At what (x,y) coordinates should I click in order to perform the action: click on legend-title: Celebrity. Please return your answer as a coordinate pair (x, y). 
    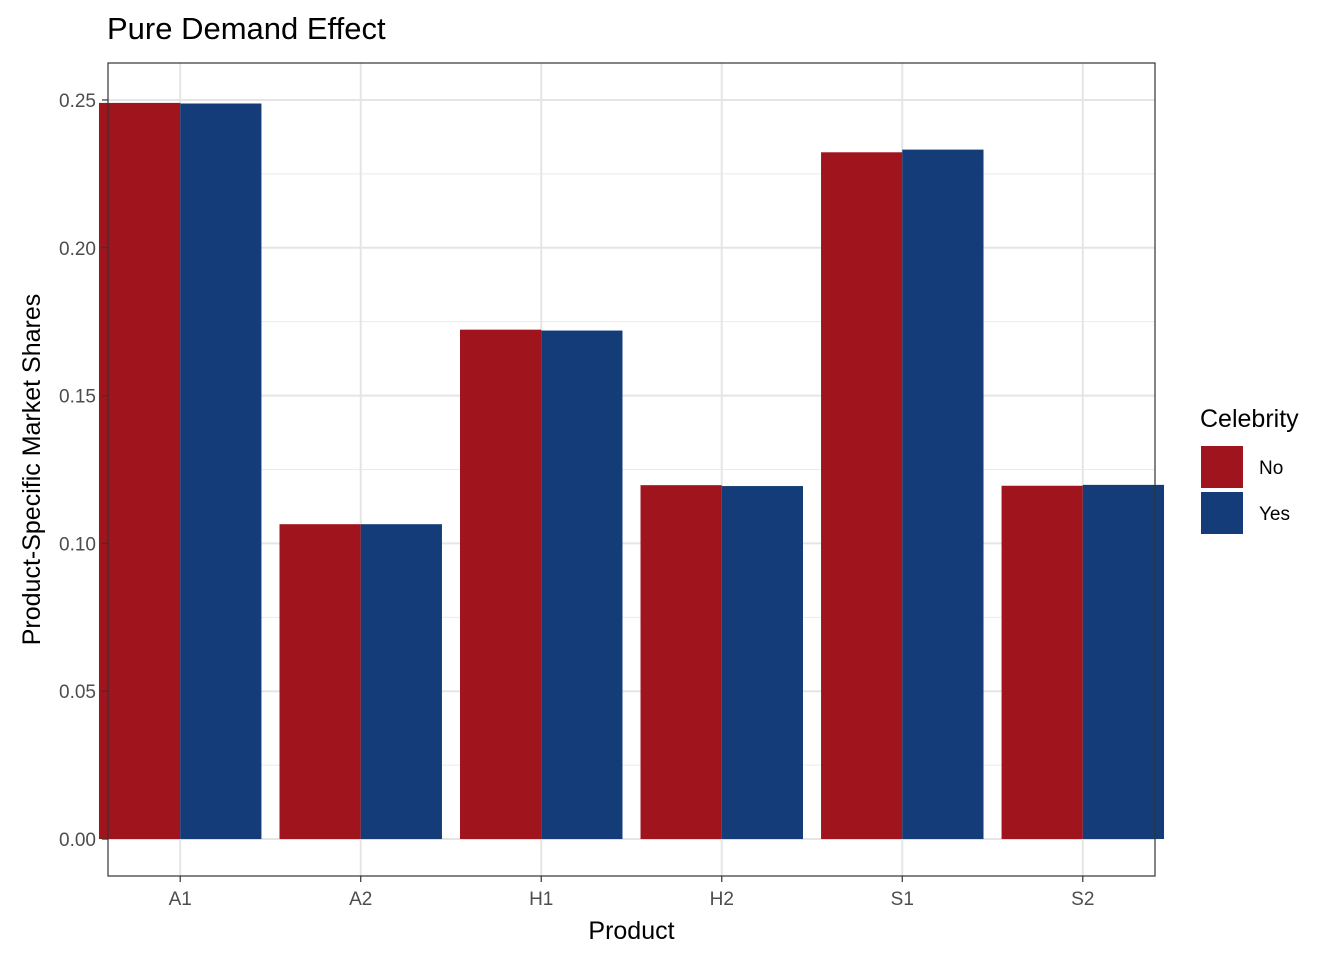
    Looking at the image, I should click on (1249, 419).